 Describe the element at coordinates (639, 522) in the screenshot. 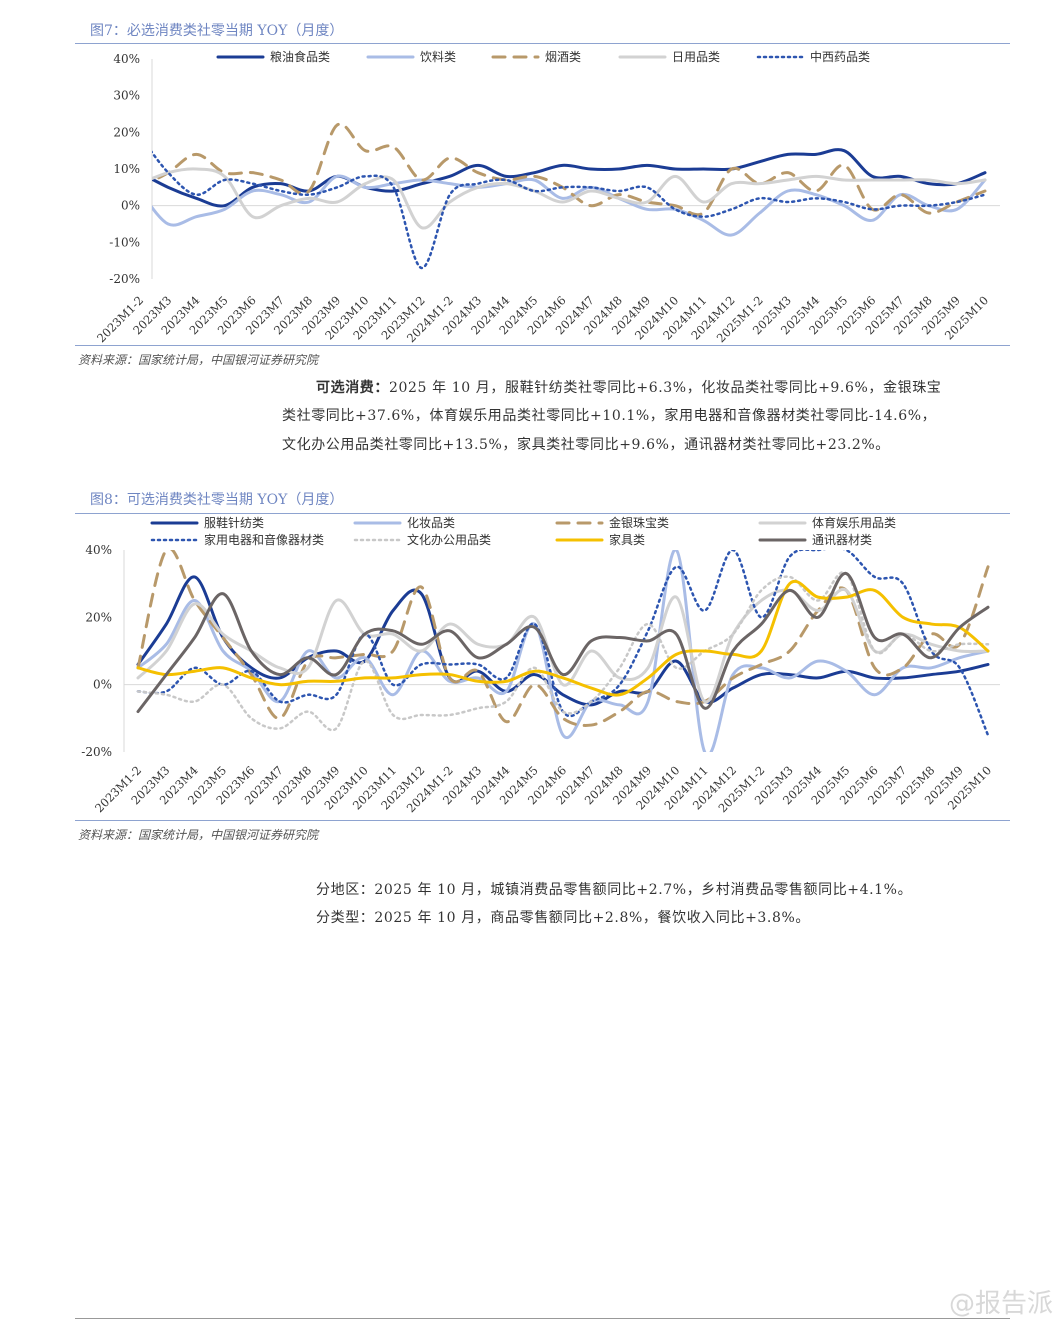

I see `legend-label: 金银珠宝类` at that location.